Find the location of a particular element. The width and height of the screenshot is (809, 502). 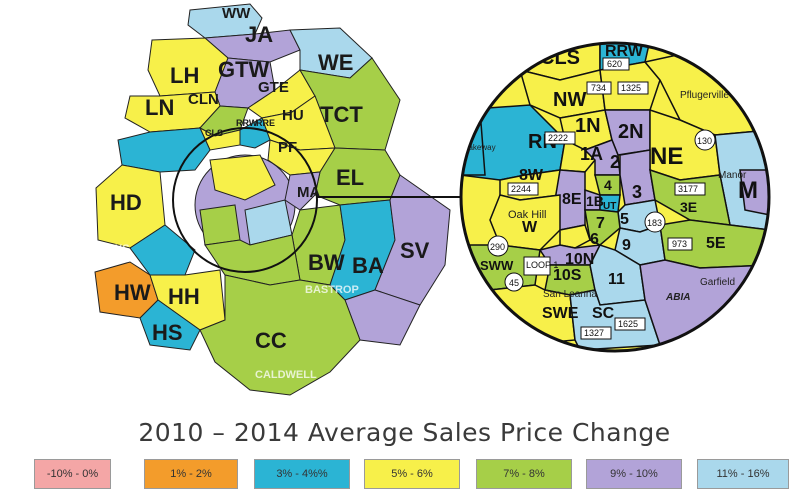

legend-label: 3% - 4%% is located at coordinates (302, 474).